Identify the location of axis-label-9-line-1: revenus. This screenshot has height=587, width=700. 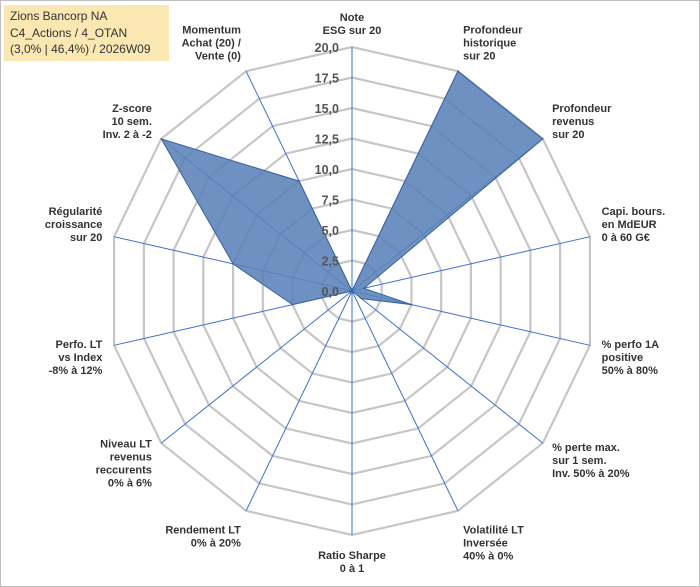
(131, 458).